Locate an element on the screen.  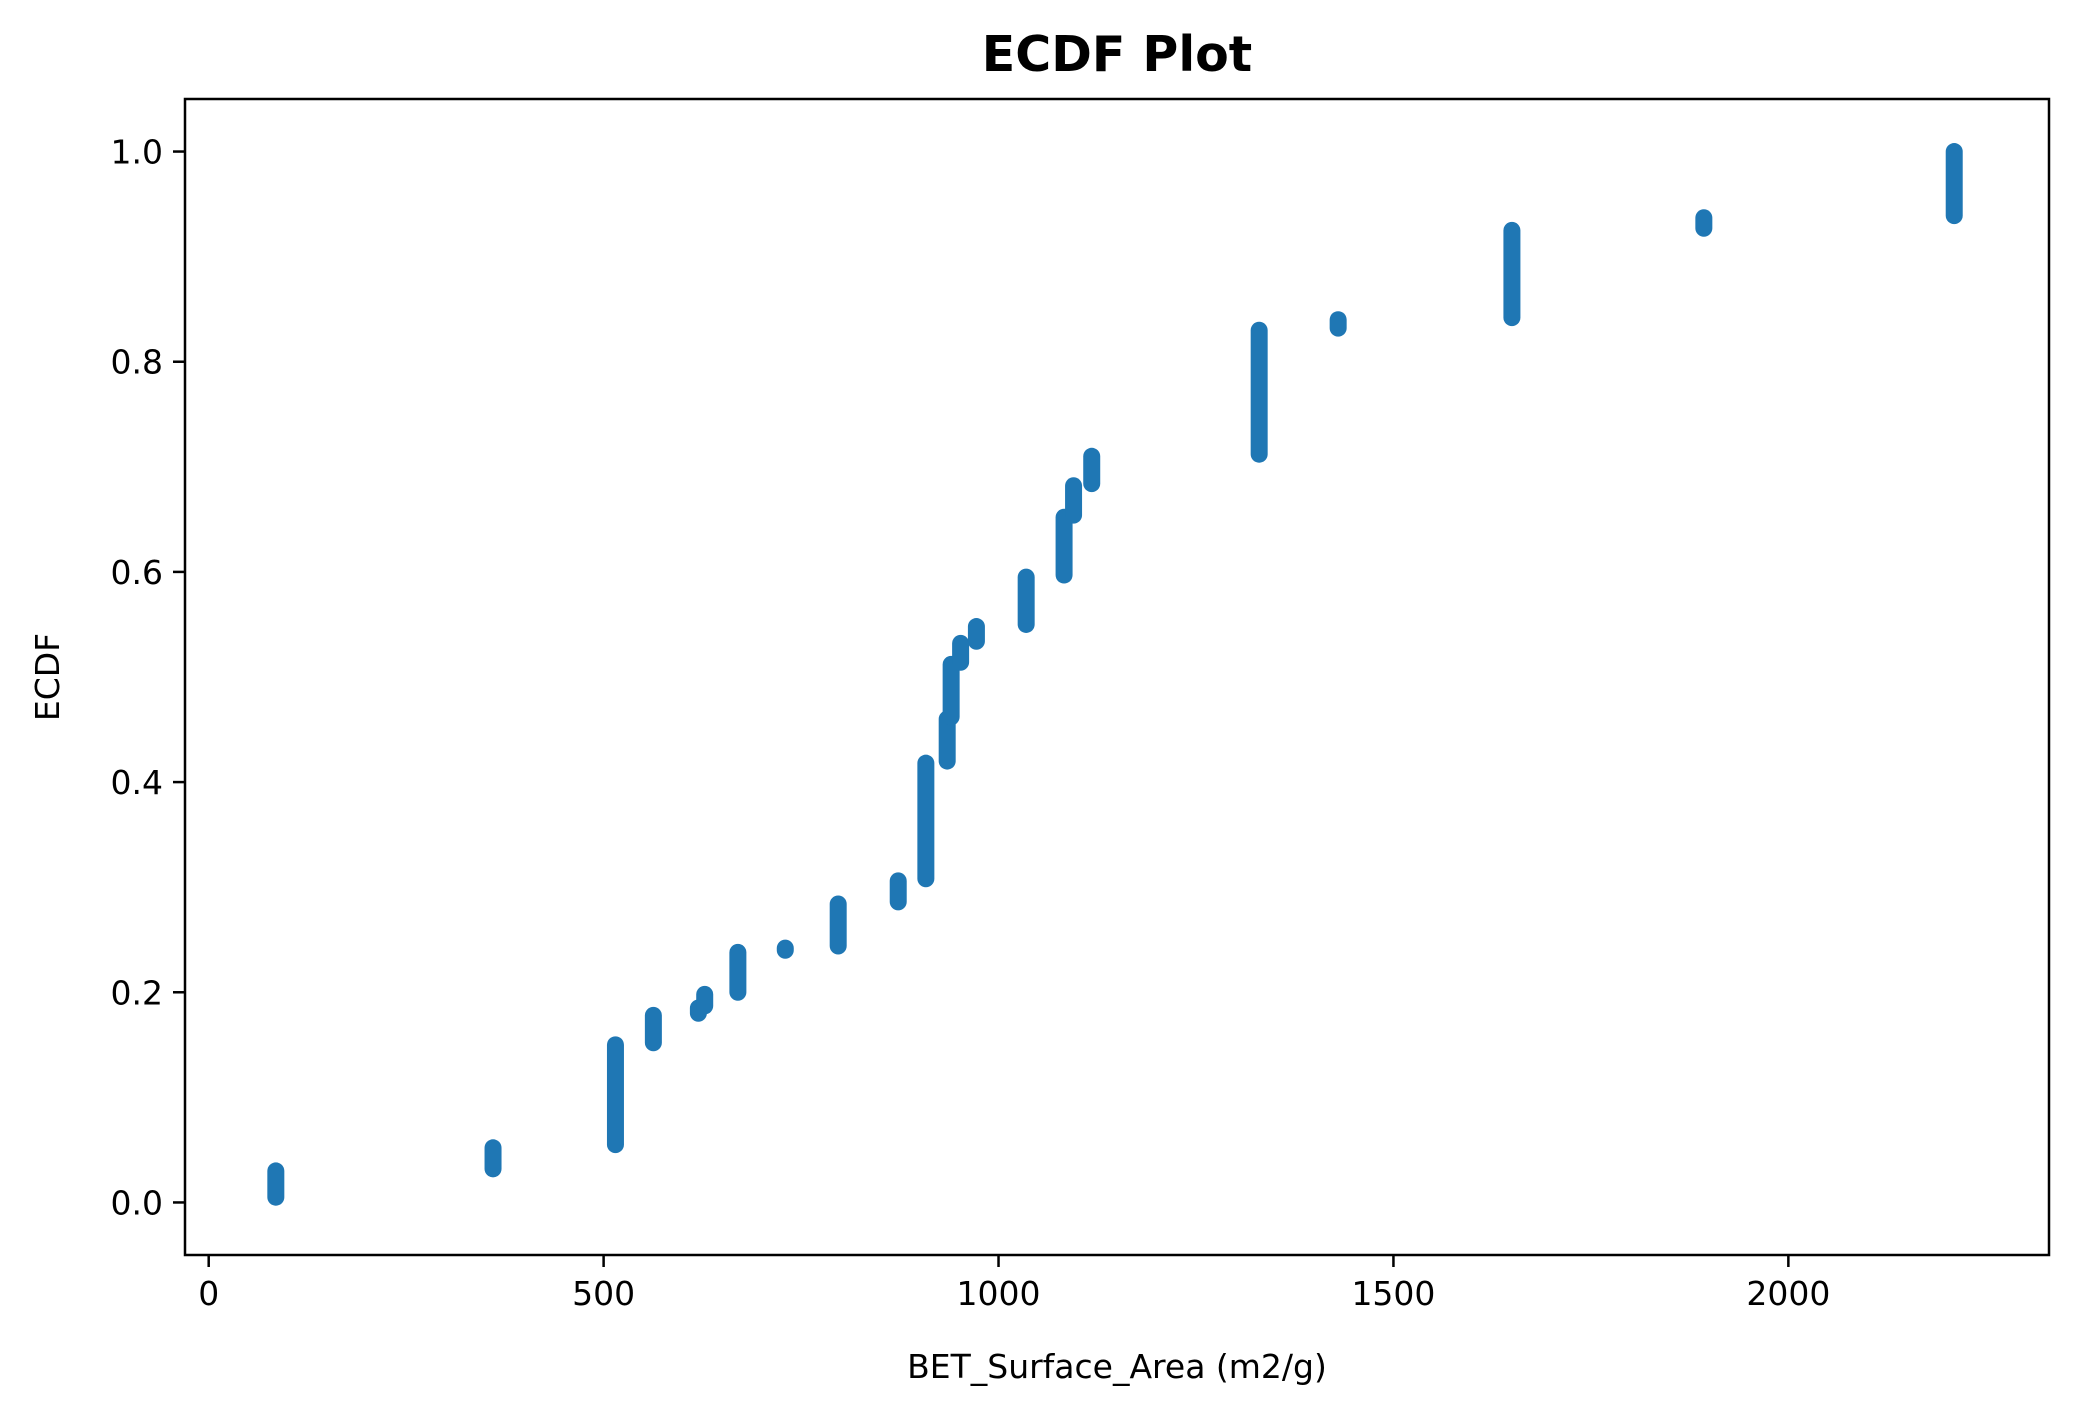
y-tick-label: 0.0 is located at coordinates (137, 1202).